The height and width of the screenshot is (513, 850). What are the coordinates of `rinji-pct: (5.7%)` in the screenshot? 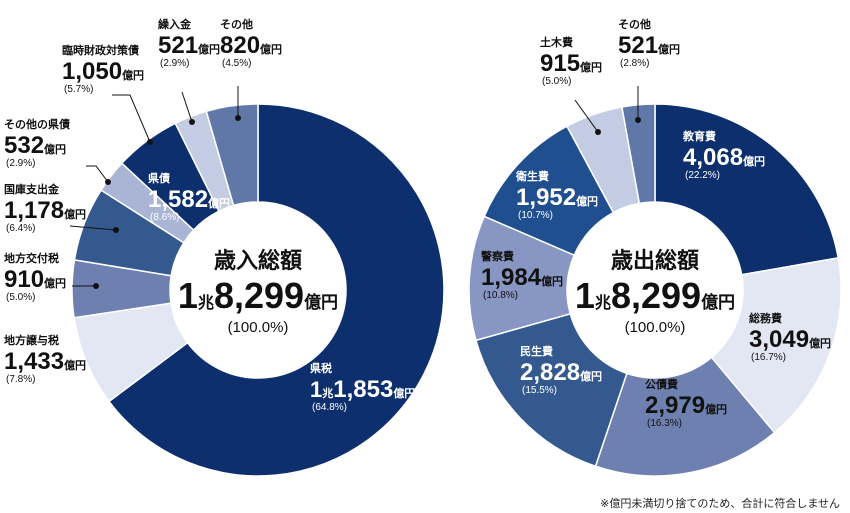 It's located at (78, 89).